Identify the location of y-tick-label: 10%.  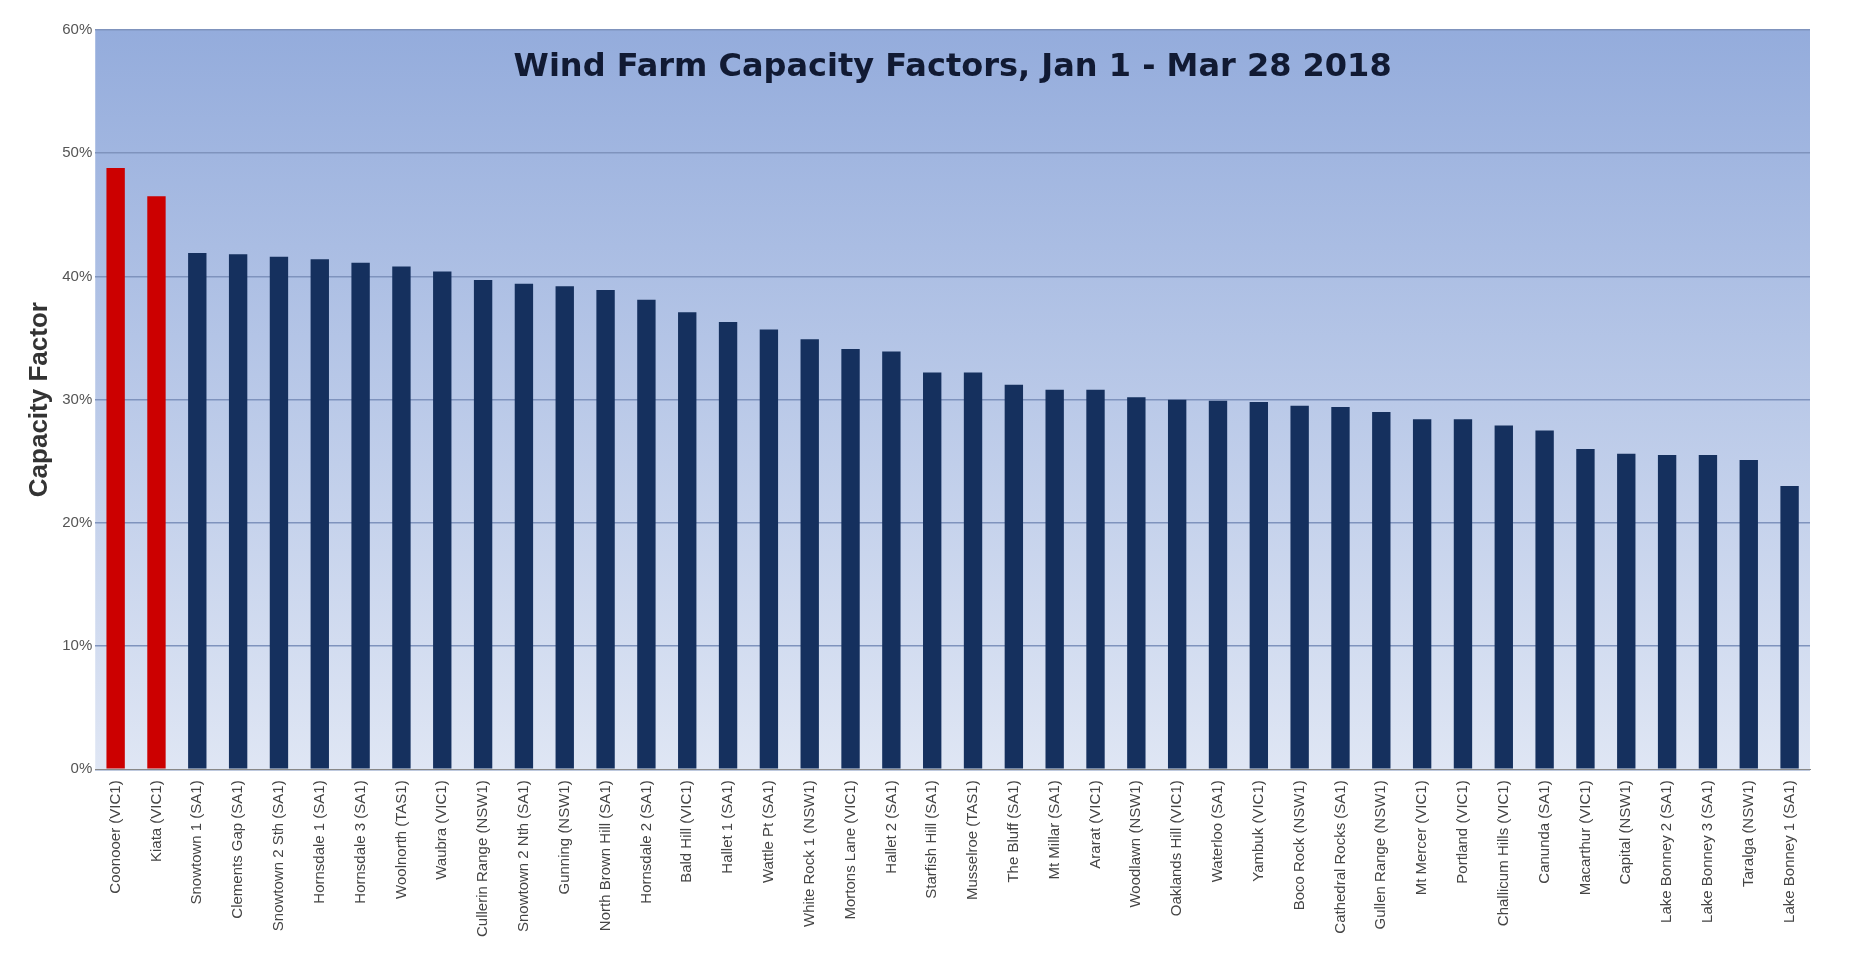
(77, 645).